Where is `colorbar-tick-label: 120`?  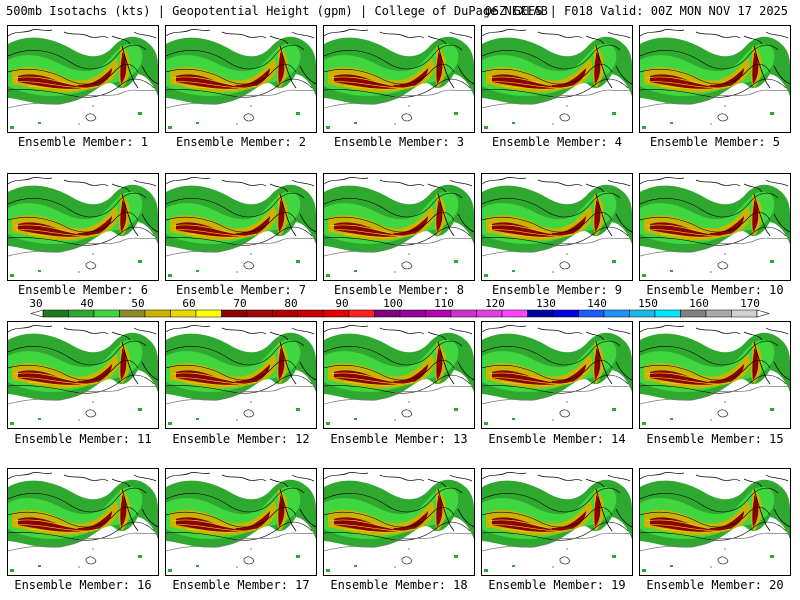
colorbar-tick-label: 120 is located at coordinates (495, 303).